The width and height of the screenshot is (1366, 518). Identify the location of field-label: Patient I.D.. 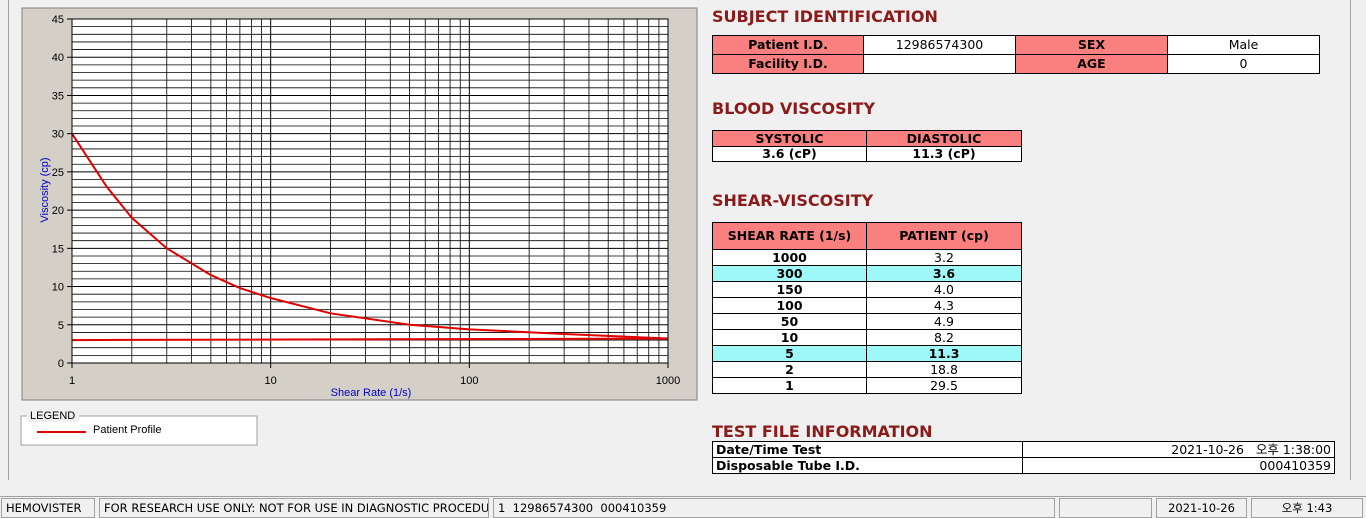
(788, 45).